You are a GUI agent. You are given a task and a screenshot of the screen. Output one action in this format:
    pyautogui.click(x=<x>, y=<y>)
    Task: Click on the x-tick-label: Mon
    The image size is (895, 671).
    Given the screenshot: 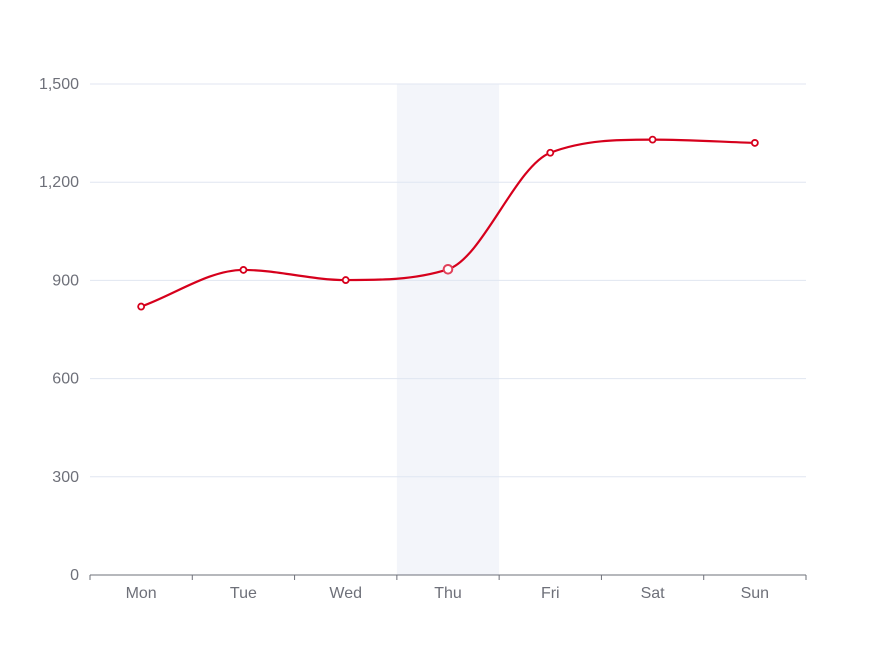 What is the action you would take?
    pyautogui.click(x=141, y=593)
    